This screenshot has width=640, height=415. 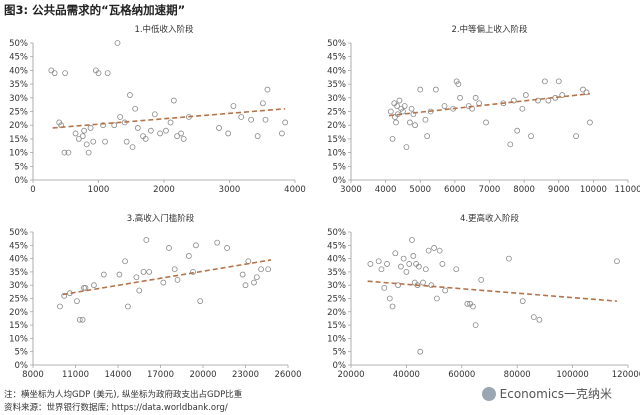 I want to click on panel-title: 2.中等偏上收入阶段, so click(x=489, y=29).